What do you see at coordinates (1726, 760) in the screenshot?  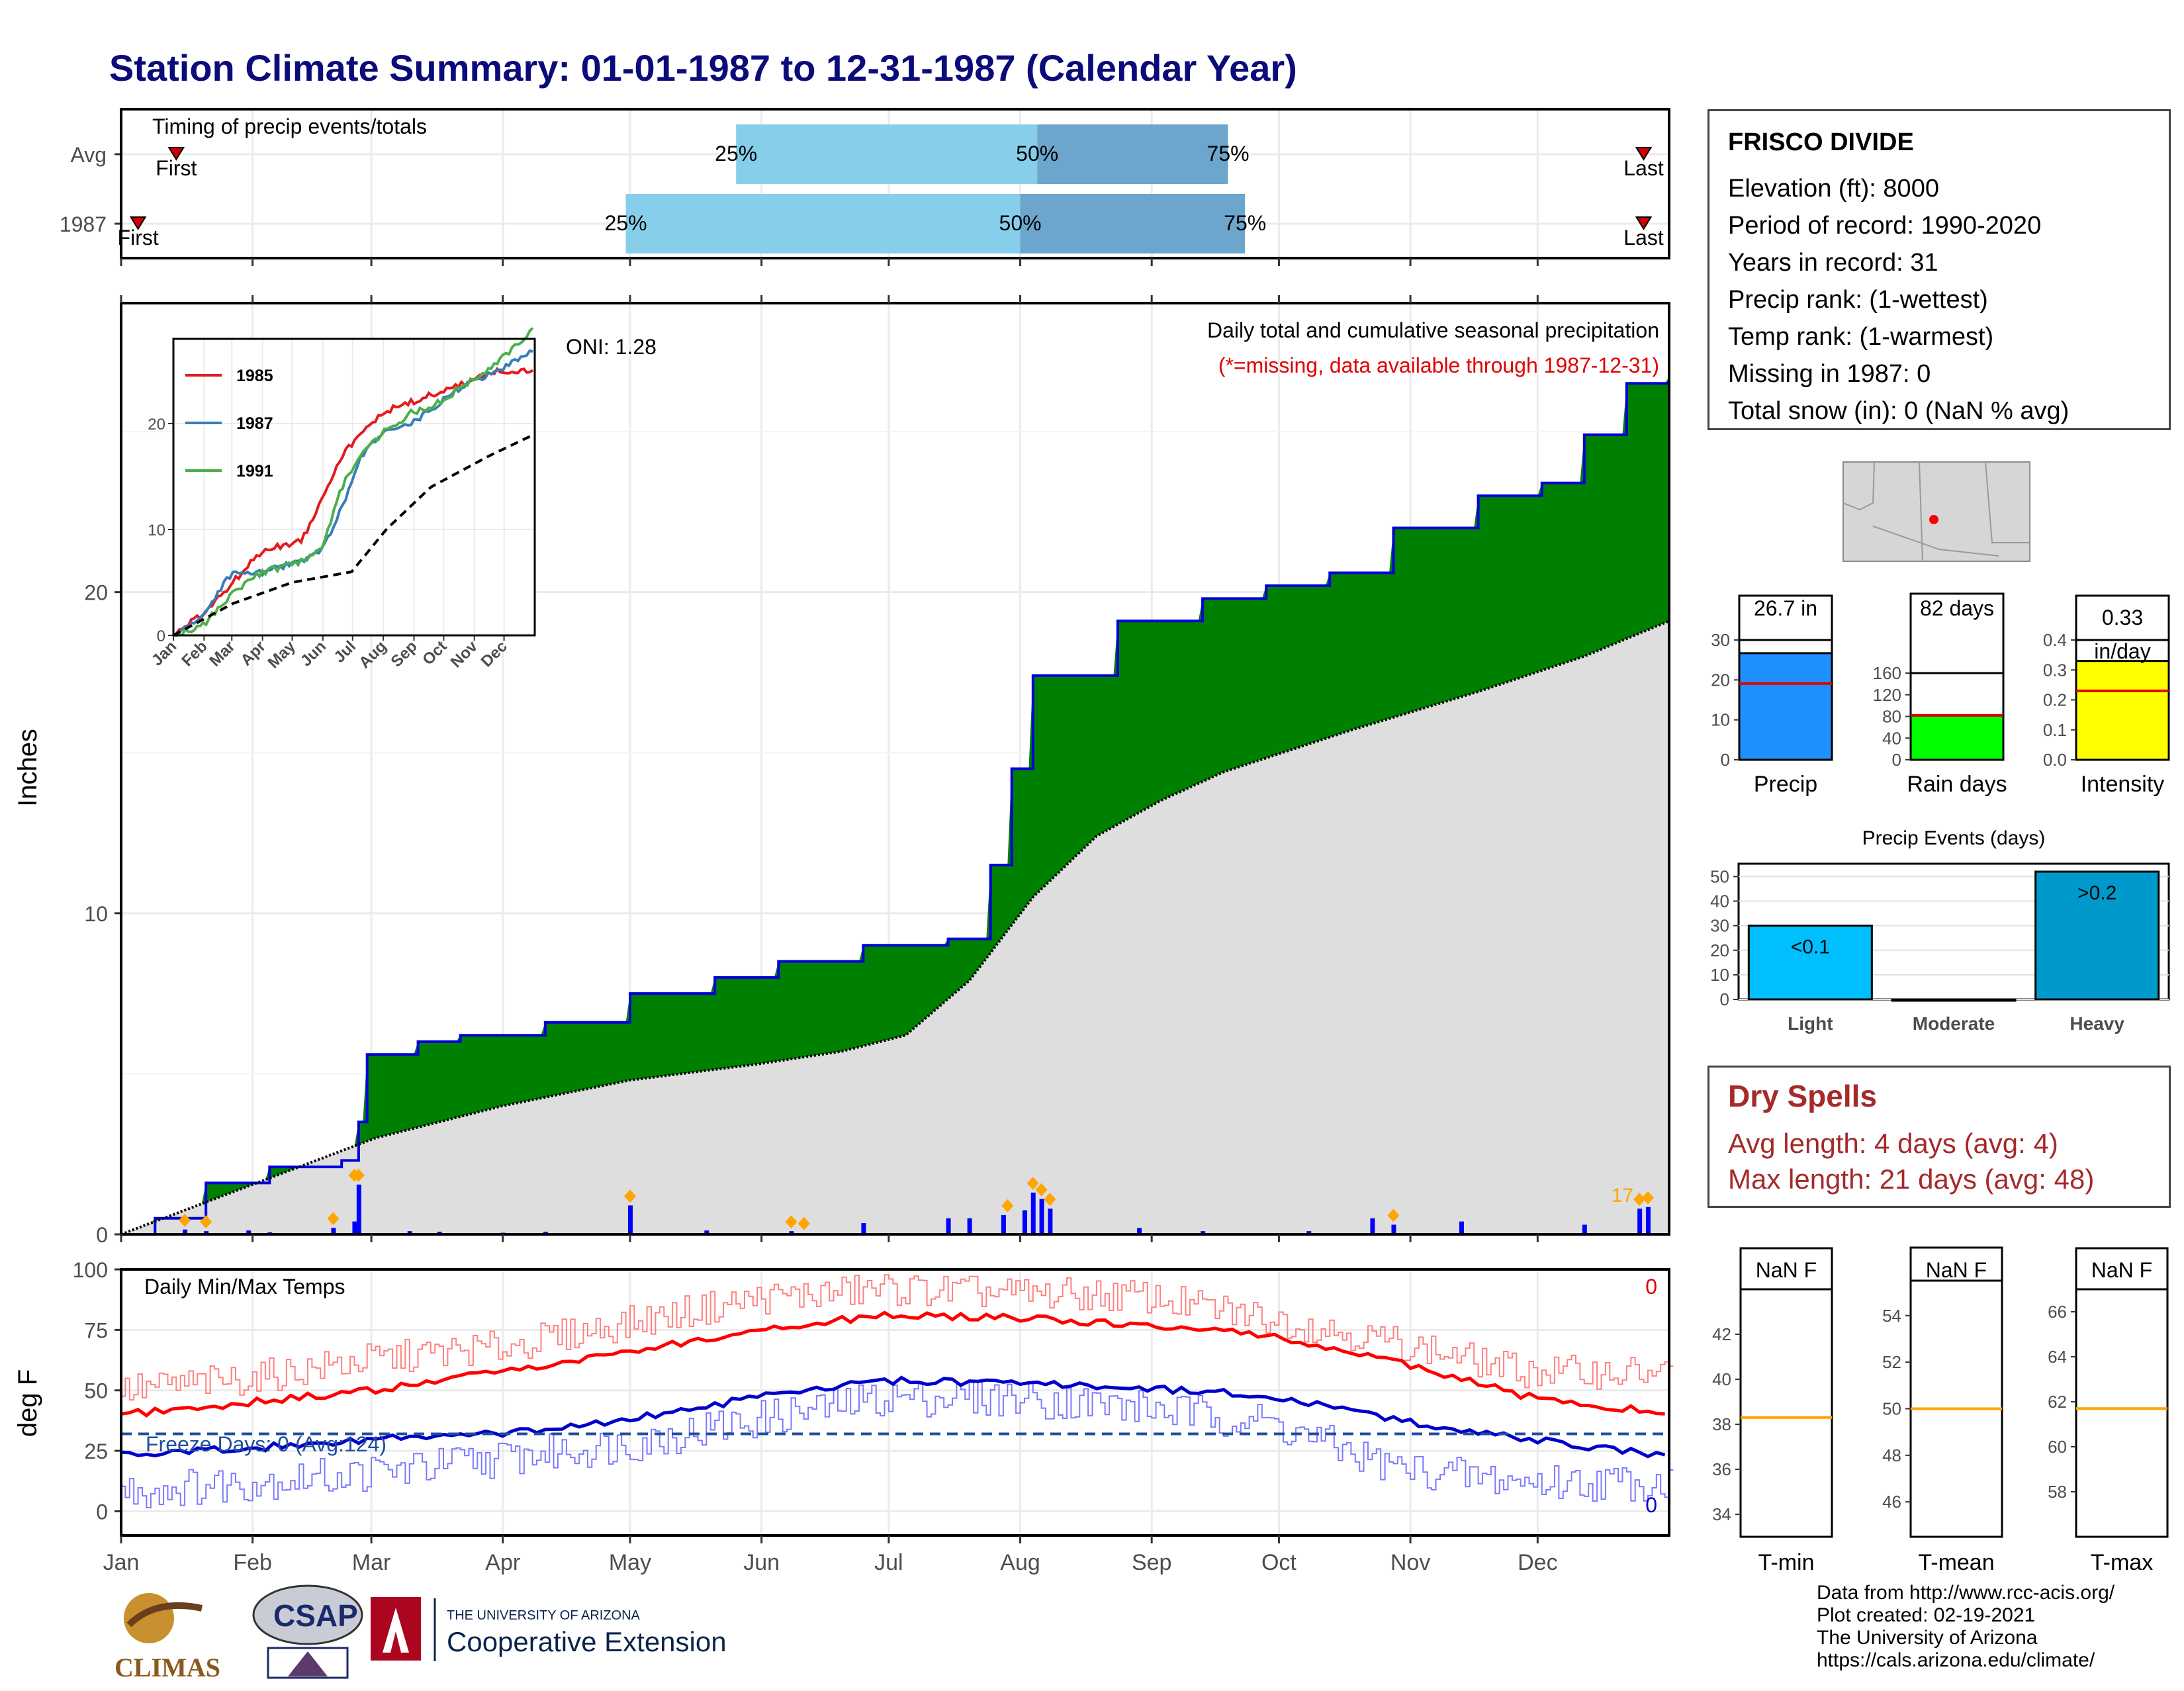 I see `precip-total-ytick-label: 0` at bounding box center [1726, 760].